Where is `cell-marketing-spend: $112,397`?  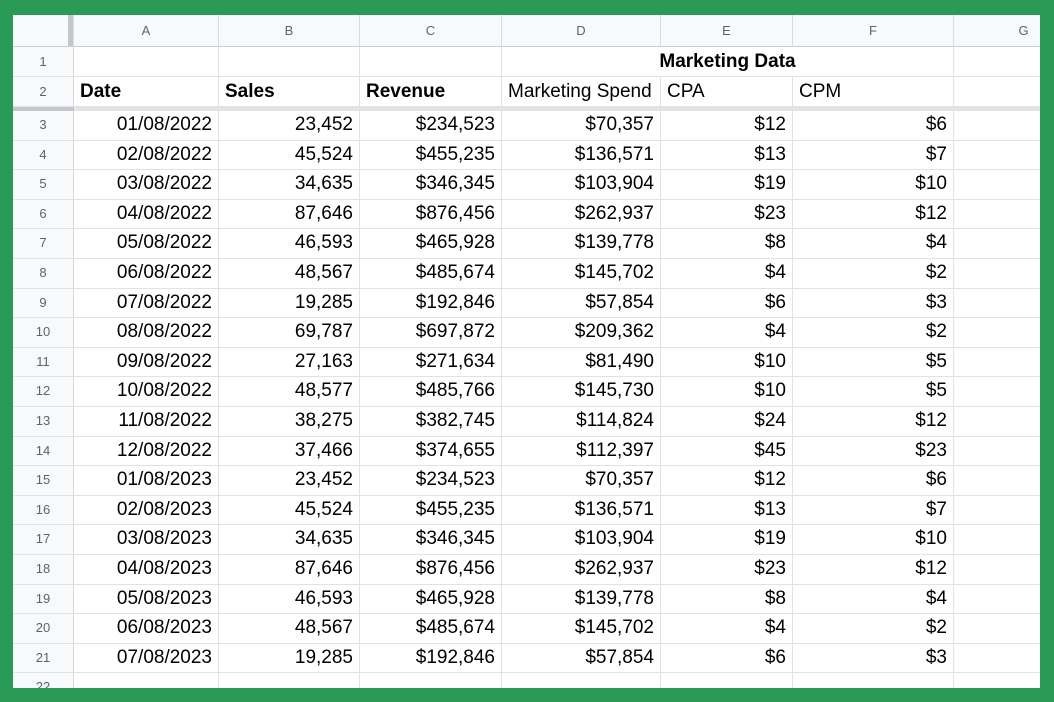
cell-marketing-spend: $112,397 is located at coordinates (581, 451).